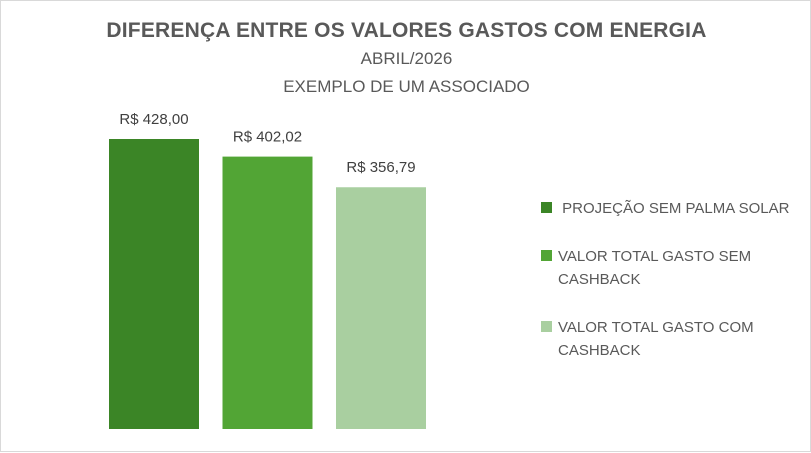 The width and height of the screenshot is (811, 453). I want to click on data-label-com-cashback: R$ 356,79, so click(380, 167).